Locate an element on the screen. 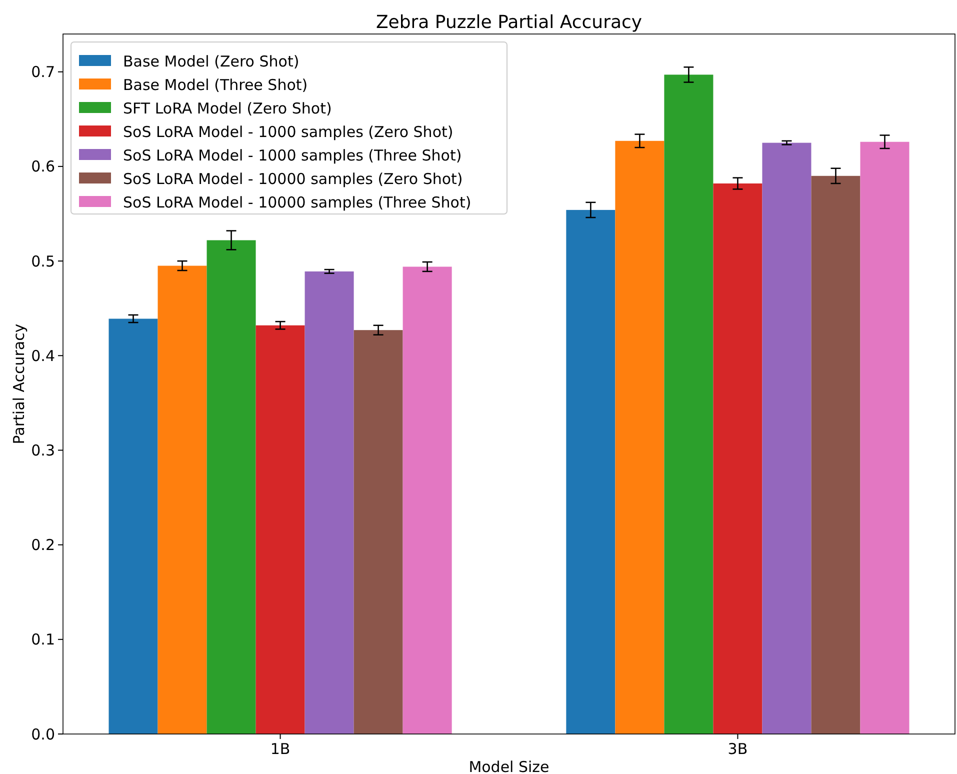 This screenshot has width=957, height=774. legend-label: Base Model (Three Shot) is located at coordinates (215, 85).